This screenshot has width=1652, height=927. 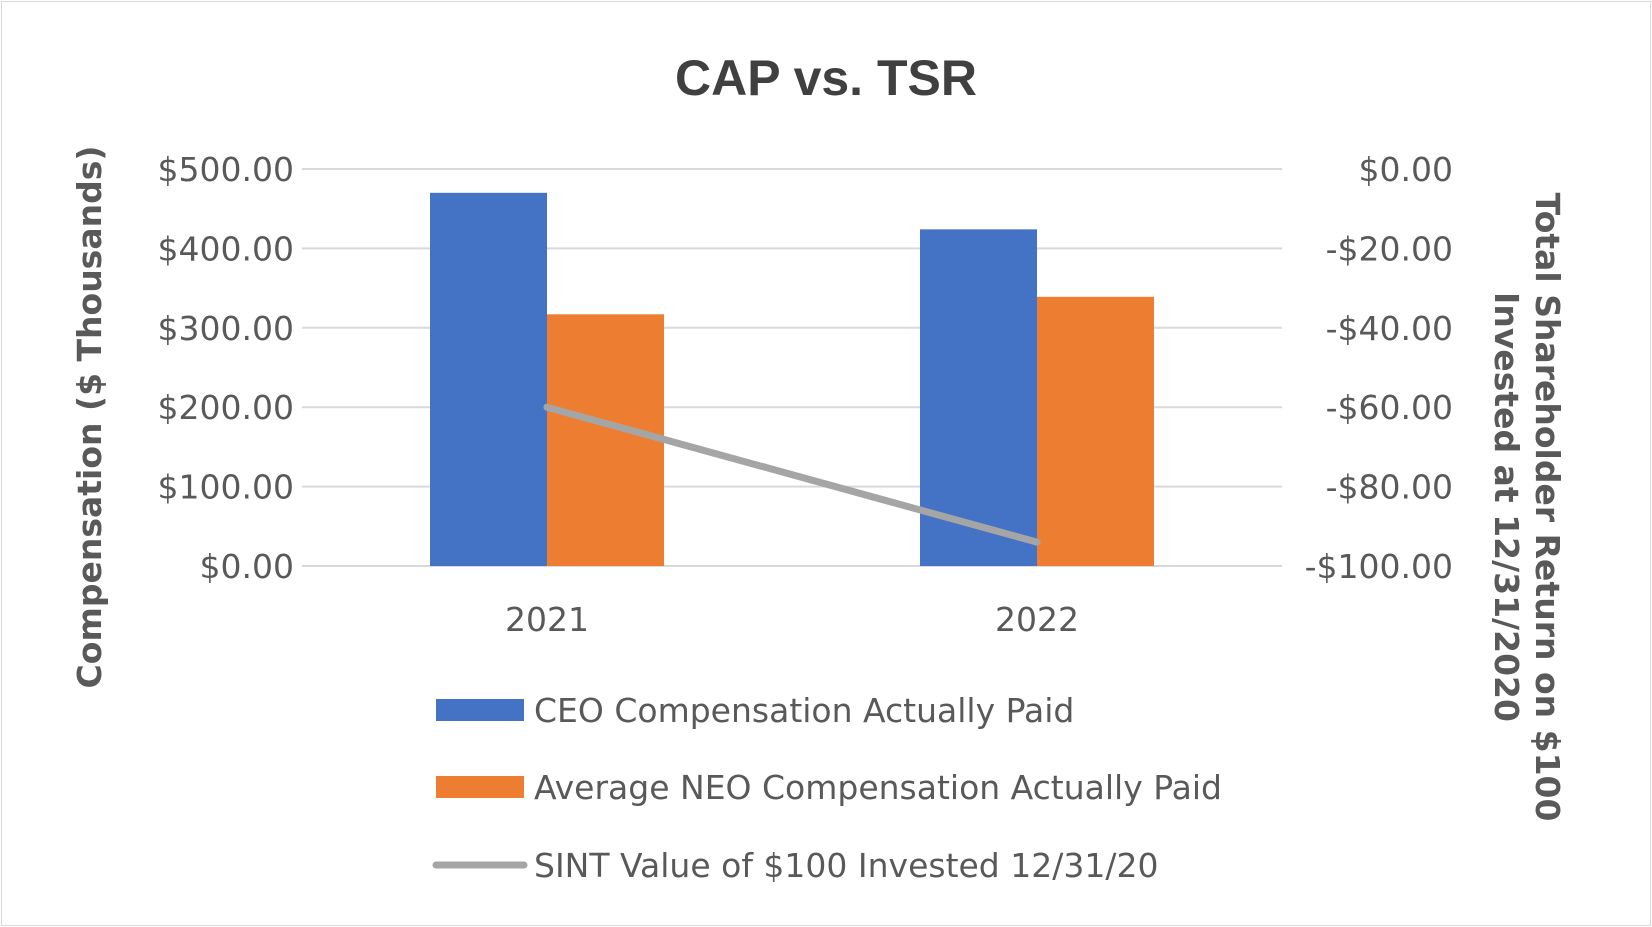 What do you see at coordinates (1389, 407) in the screenshot?
I see `y2-tick-label: -$60.00` at bounding box center [1389, 407].